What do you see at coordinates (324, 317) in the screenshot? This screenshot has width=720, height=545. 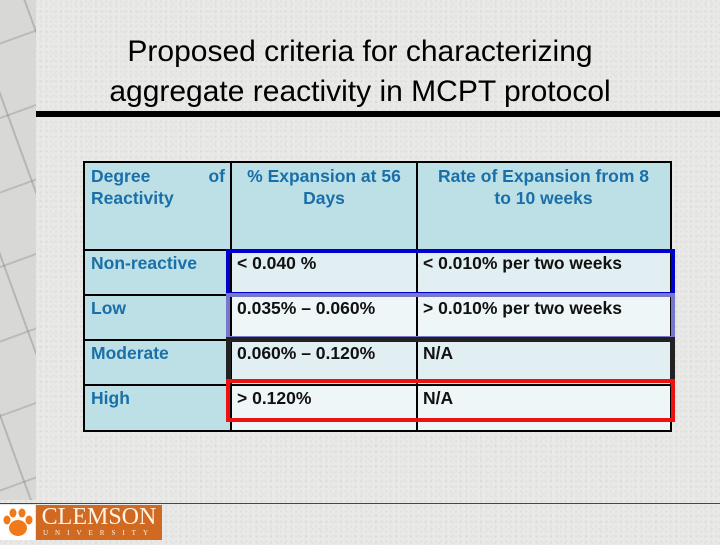 I see `row-low-expansion: 0.035% – 0.060%` at bounding box center [324, 317].